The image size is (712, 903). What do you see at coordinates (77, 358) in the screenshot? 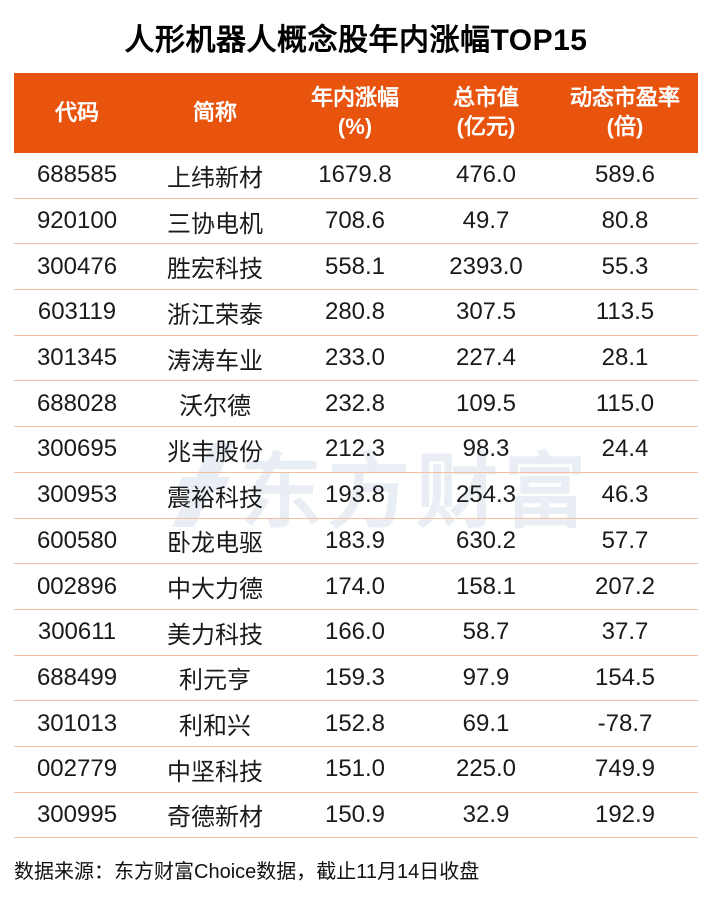
I see `stock-code-cell: 301345` at bounding box center [77, 358].